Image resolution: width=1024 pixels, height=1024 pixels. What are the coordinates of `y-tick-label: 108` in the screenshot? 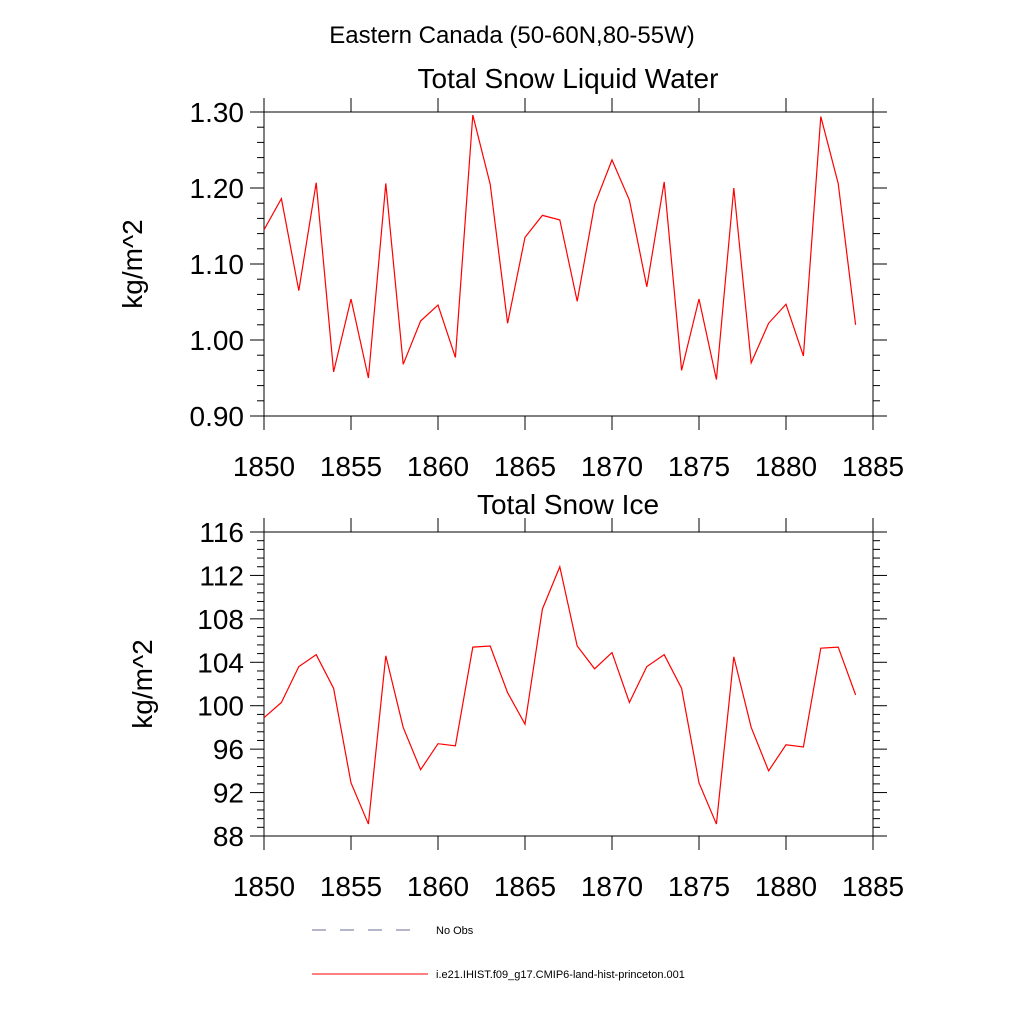 It's located at (220, 619).